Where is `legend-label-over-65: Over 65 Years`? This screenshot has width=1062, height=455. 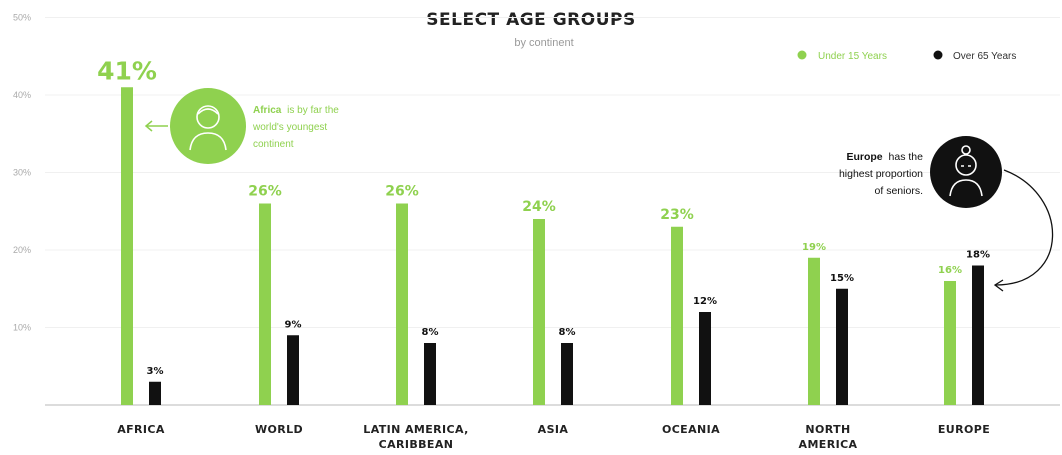
legend-label-over-65: Over 65 Years is located at coordinates (984, 56).